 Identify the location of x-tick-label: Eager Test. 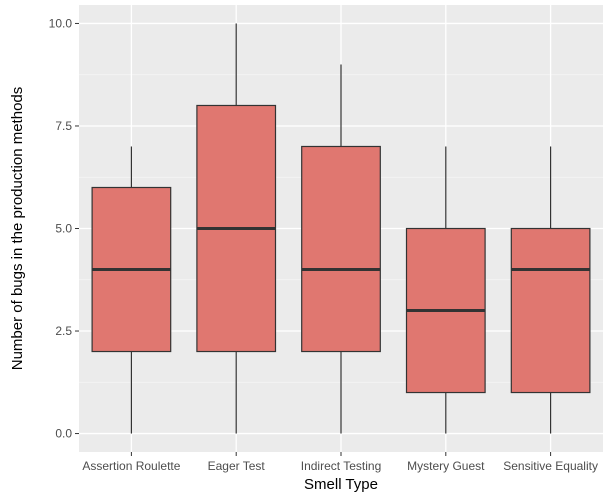
(237, 466).